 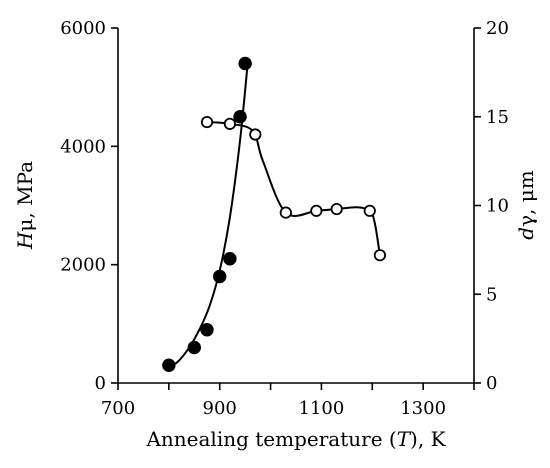 I want to click on y-left-tick-label: 6000, so click(x=83, y=28).